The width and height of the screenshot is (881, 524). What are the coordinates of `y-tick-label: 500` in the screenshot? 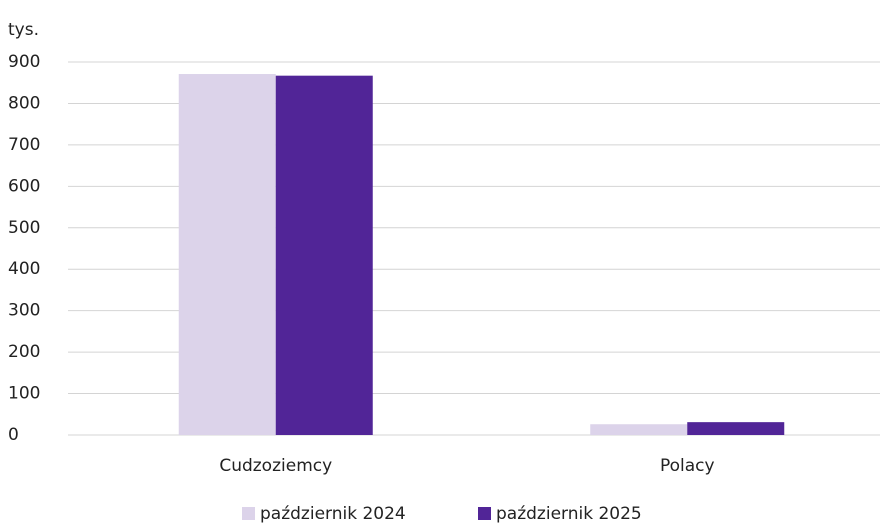 It's located at (24, 228).